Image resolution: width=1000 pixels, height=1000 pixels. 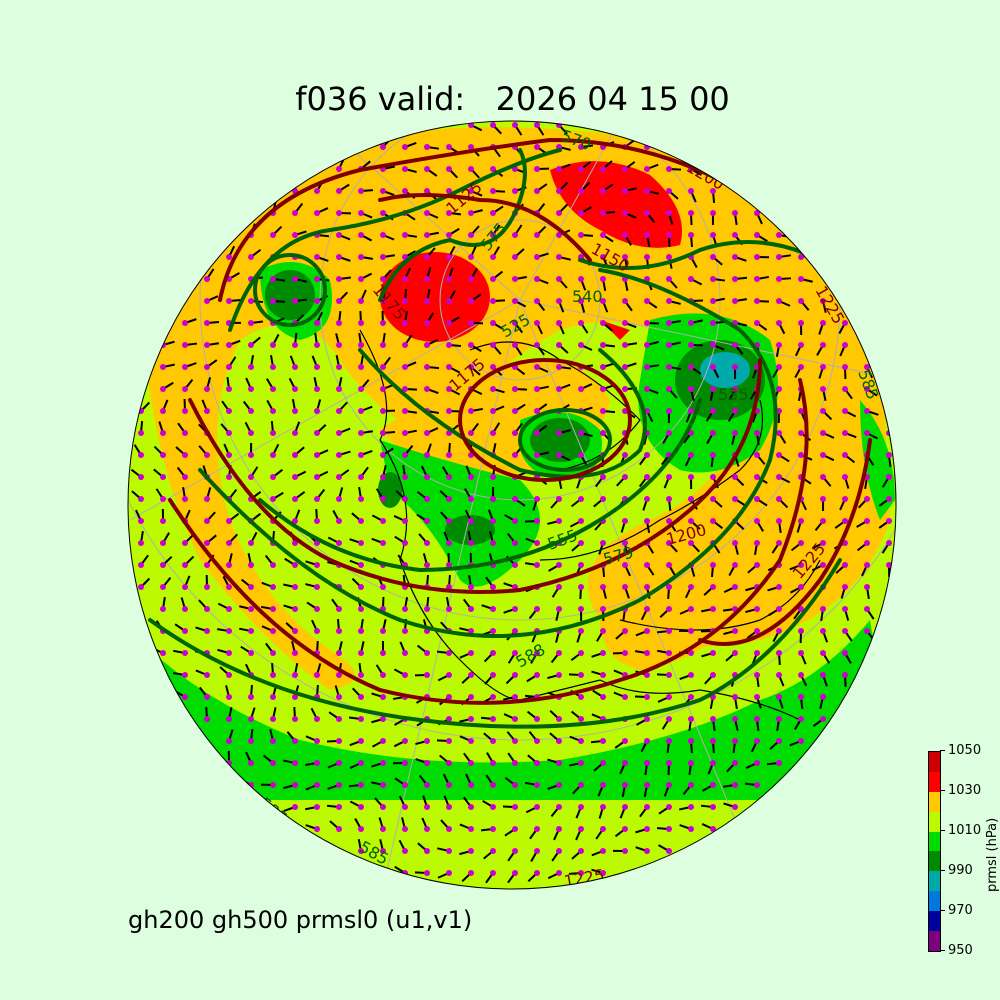 I want to click on contour-label-gh500: 535, so click(x=733, y=394).